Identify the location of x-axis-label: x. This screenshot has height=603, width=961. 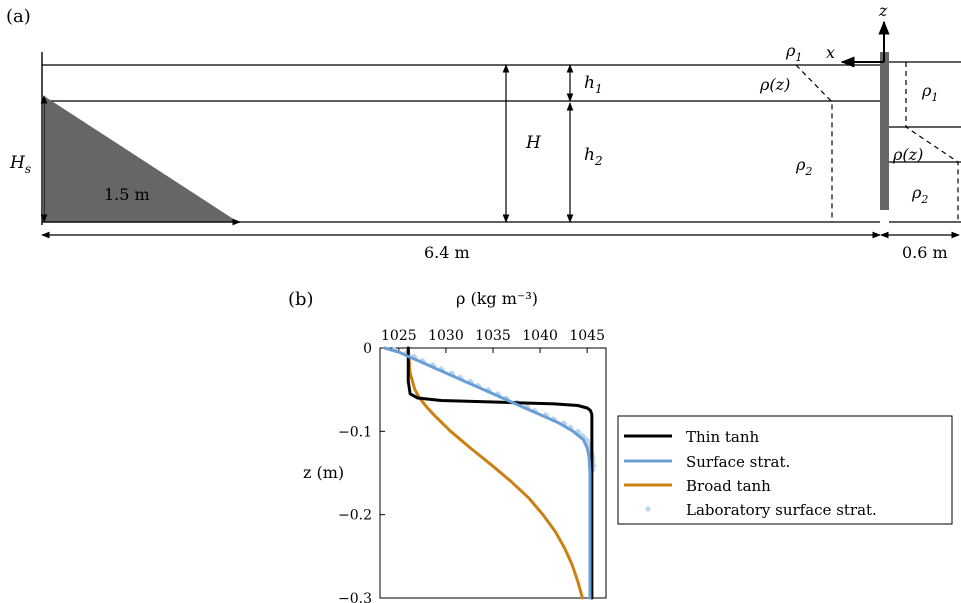
(830, 52).